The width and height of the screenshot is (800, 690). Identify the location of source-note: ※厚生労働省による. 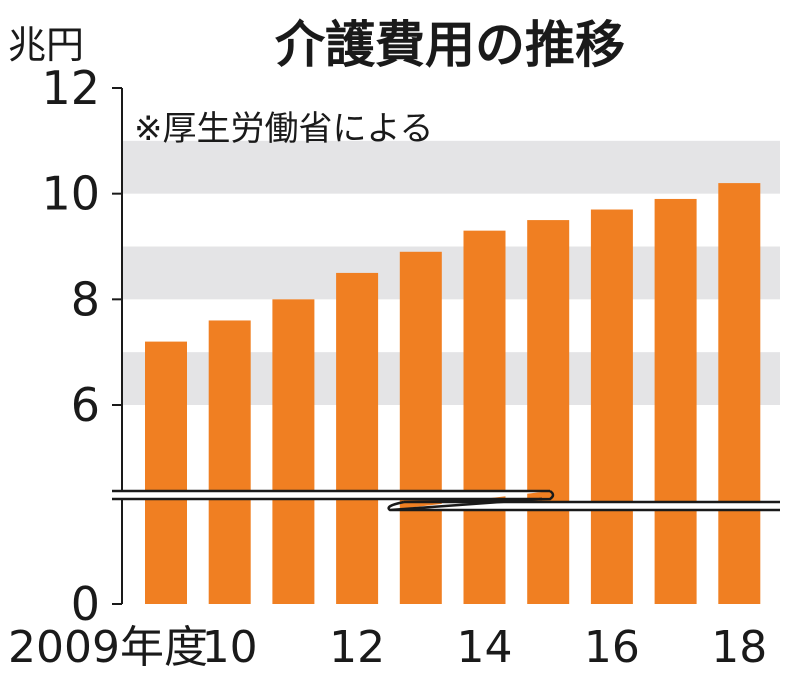
(283, 129).